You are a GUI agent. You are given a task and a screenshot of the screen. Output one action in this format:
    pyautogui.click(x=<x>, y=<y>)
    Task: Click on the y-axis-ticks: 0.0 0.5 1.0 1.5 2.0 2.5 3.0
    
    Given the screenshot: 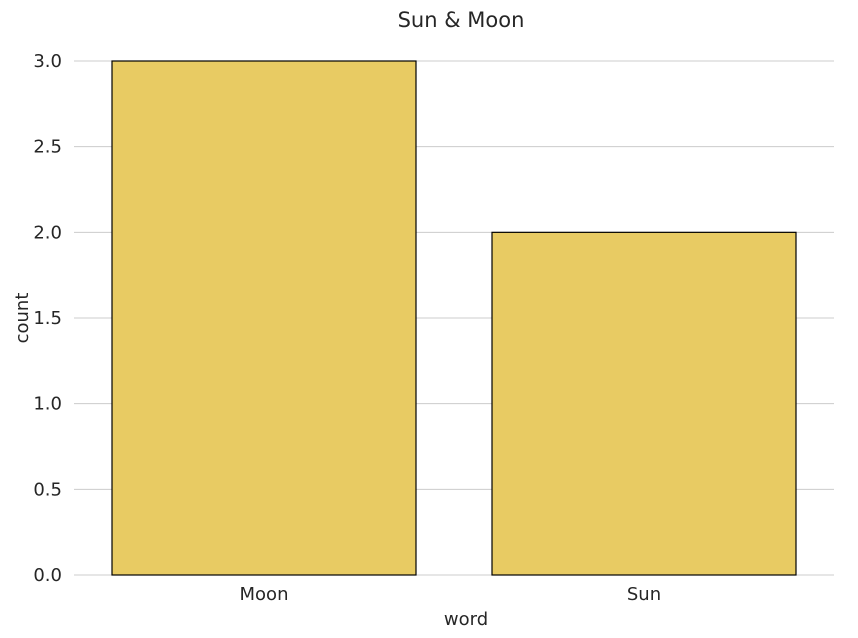 What is the action you would take?
    pyautogui.click(x=47, y=318)
    